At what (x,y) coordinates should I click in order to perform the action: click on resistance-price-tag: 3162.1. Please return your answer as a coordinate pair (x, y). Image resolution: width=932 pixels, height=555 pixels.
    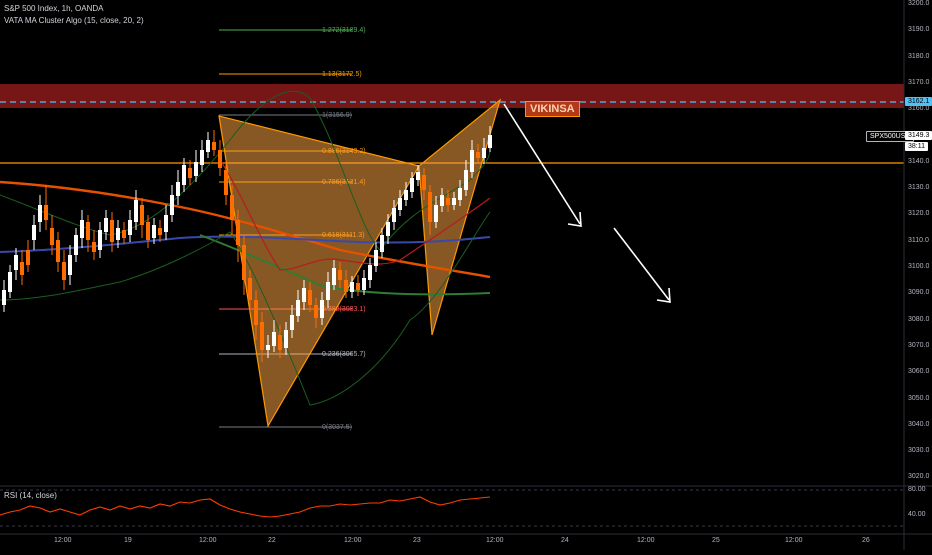
    Looking at the image, I should click on (918, 101).